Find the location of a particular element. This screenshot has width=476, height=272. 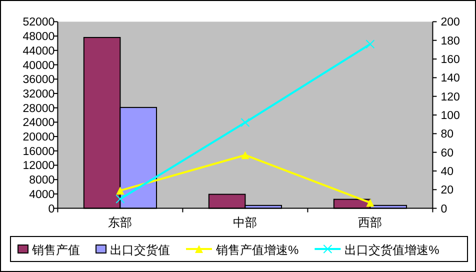

y-tick-label: 40000 is located at coordinates (38, 66).